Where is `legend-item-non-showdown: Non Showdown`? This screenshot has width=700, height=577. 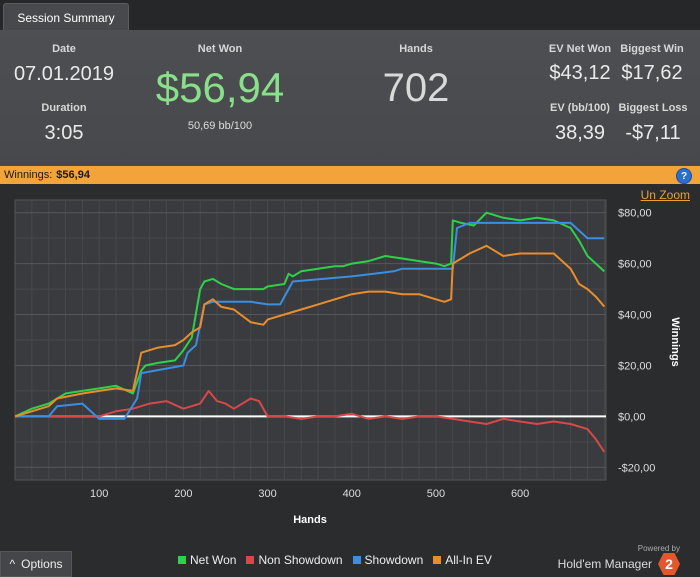
legend-item-non-showdown: Non Showdown is located at coordinates (294, 560).